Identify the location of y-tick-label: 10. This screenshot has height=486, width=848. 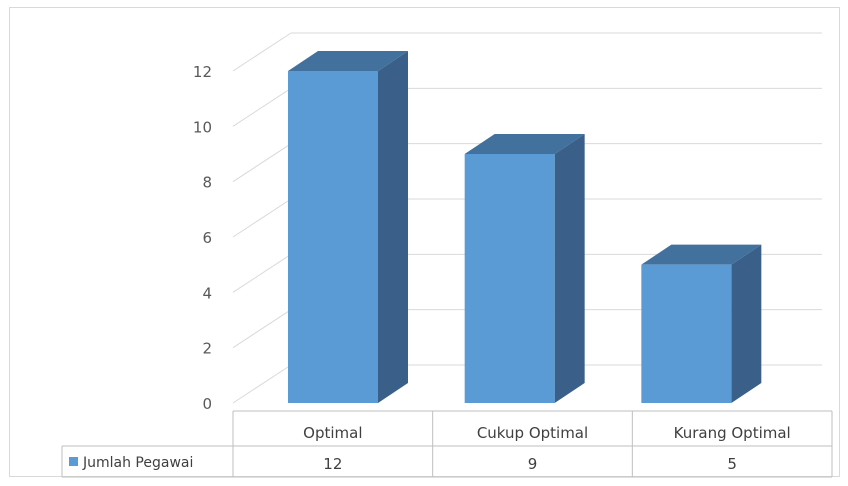
(202, 127).